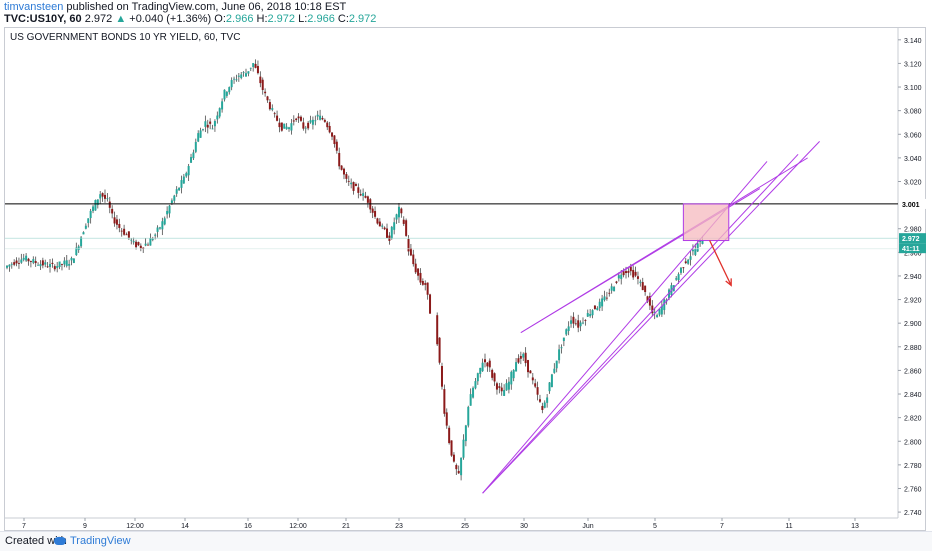  I want to click on price-tick-label: 3.080, so click(913, 112).